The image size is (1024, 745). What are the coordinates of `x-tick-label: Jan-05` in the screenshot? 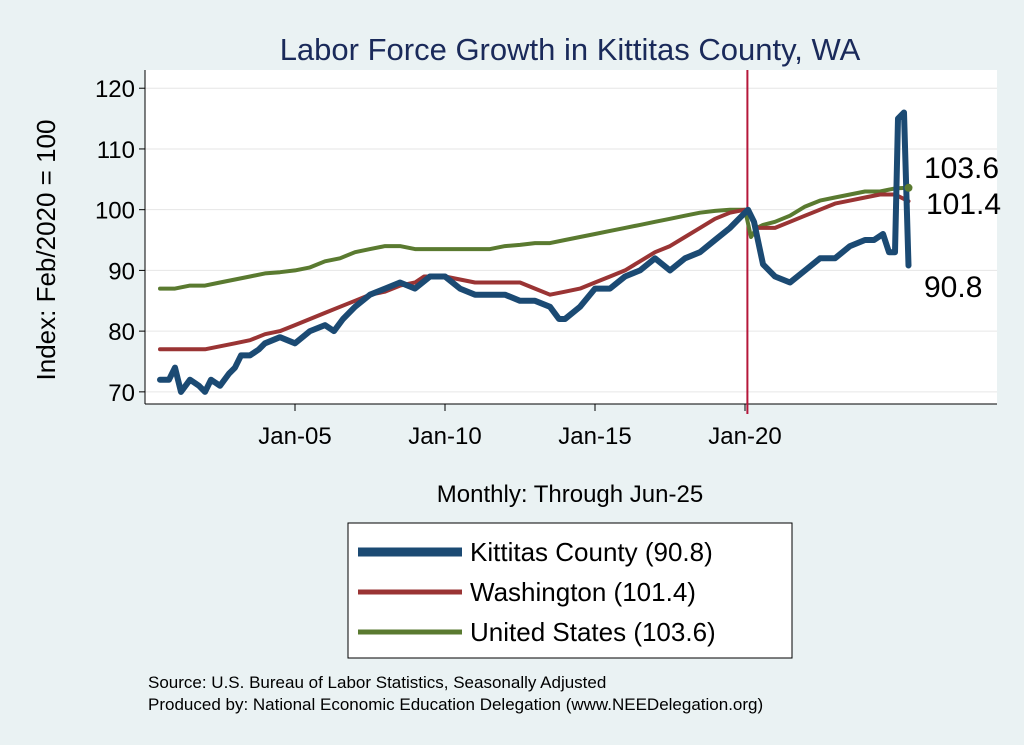 It's located at (294, 436).